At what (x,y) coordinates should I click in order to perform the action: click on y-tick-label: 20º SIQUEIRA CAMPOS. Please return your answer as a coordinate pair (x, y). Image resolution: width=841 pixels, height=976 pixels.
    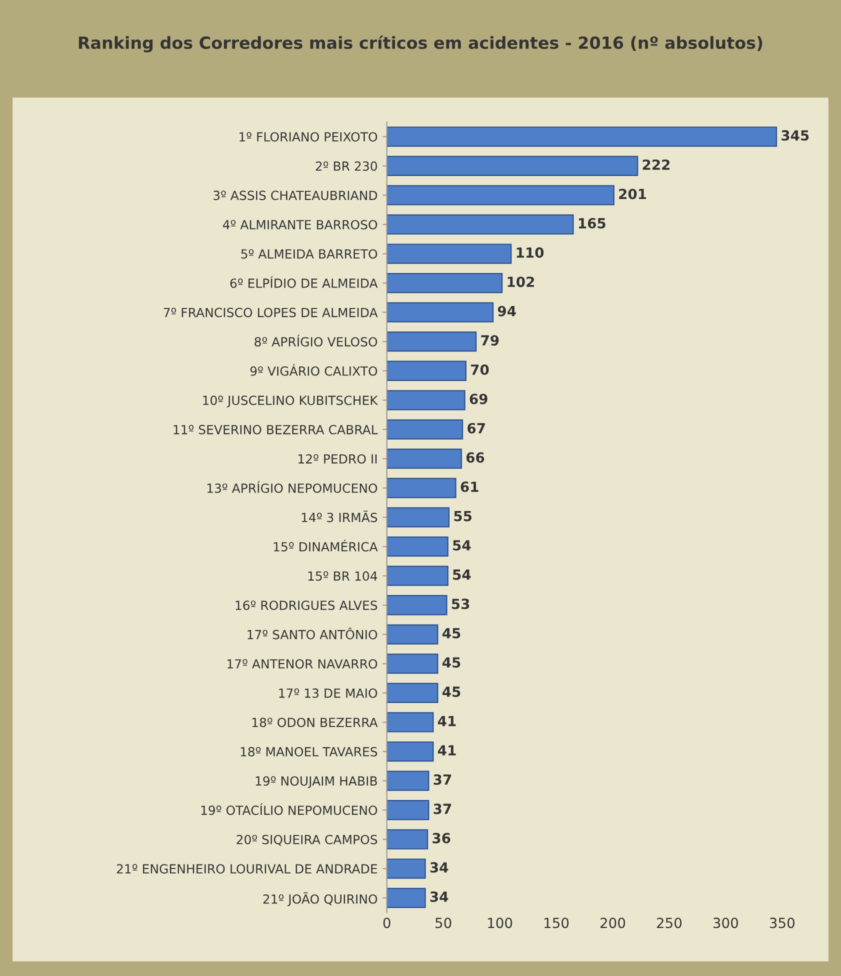
    Looking at the image, I should click on (307, 840).